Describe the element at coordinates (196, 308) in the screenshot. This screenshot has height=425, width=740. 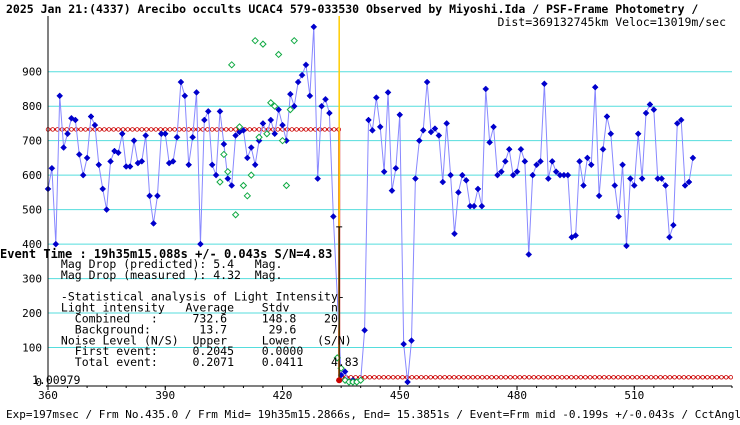
I see `info-line: Light intensity Average Stdv n` at that location.